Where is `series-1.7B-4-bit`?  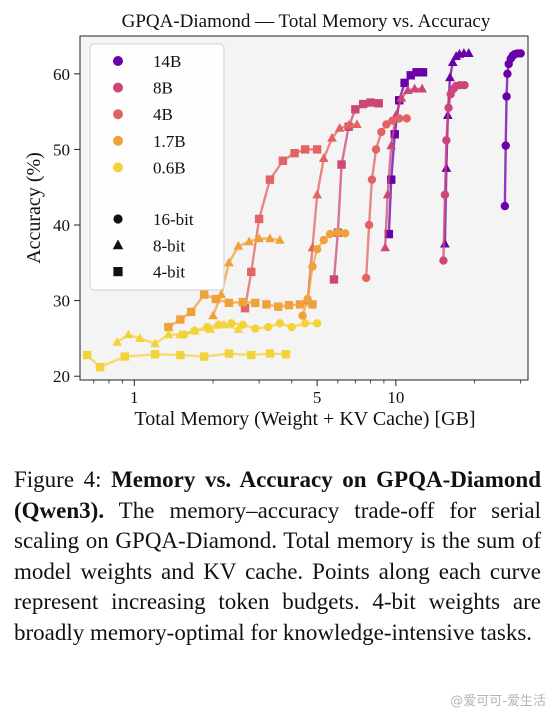 series-1.7B-4-bit is located at coordinates (289, 305).